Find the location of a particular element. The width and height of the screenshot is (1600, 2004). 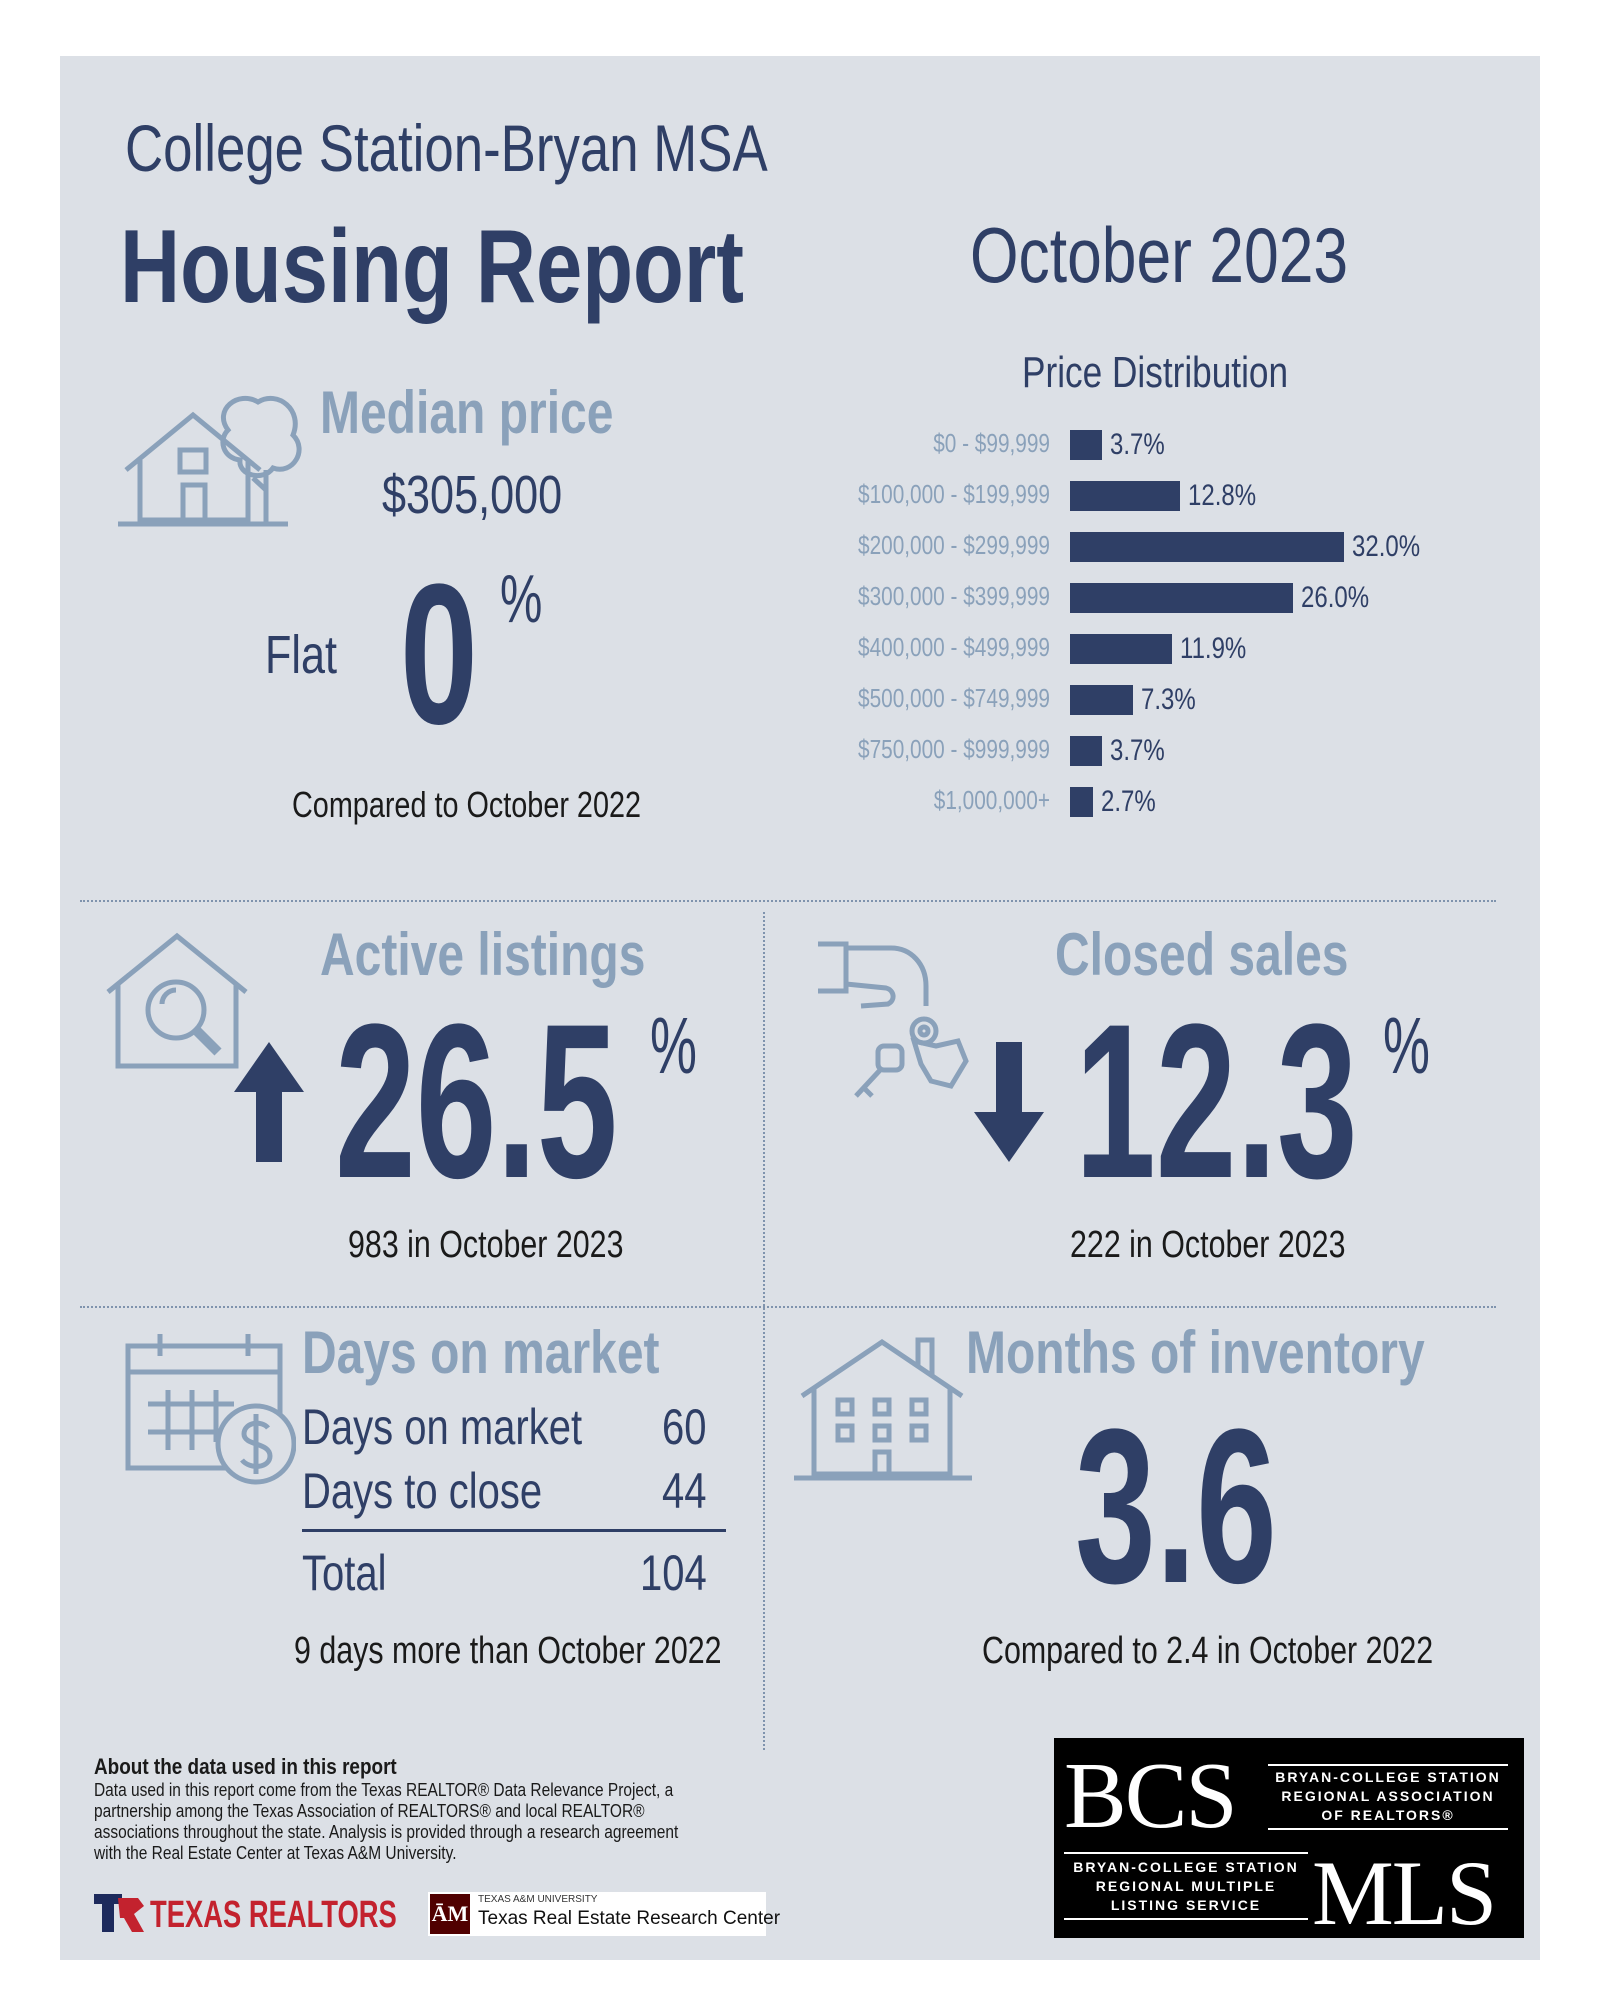

months-inventory-value: 3.6 is located at coordinates (1176, 1506).